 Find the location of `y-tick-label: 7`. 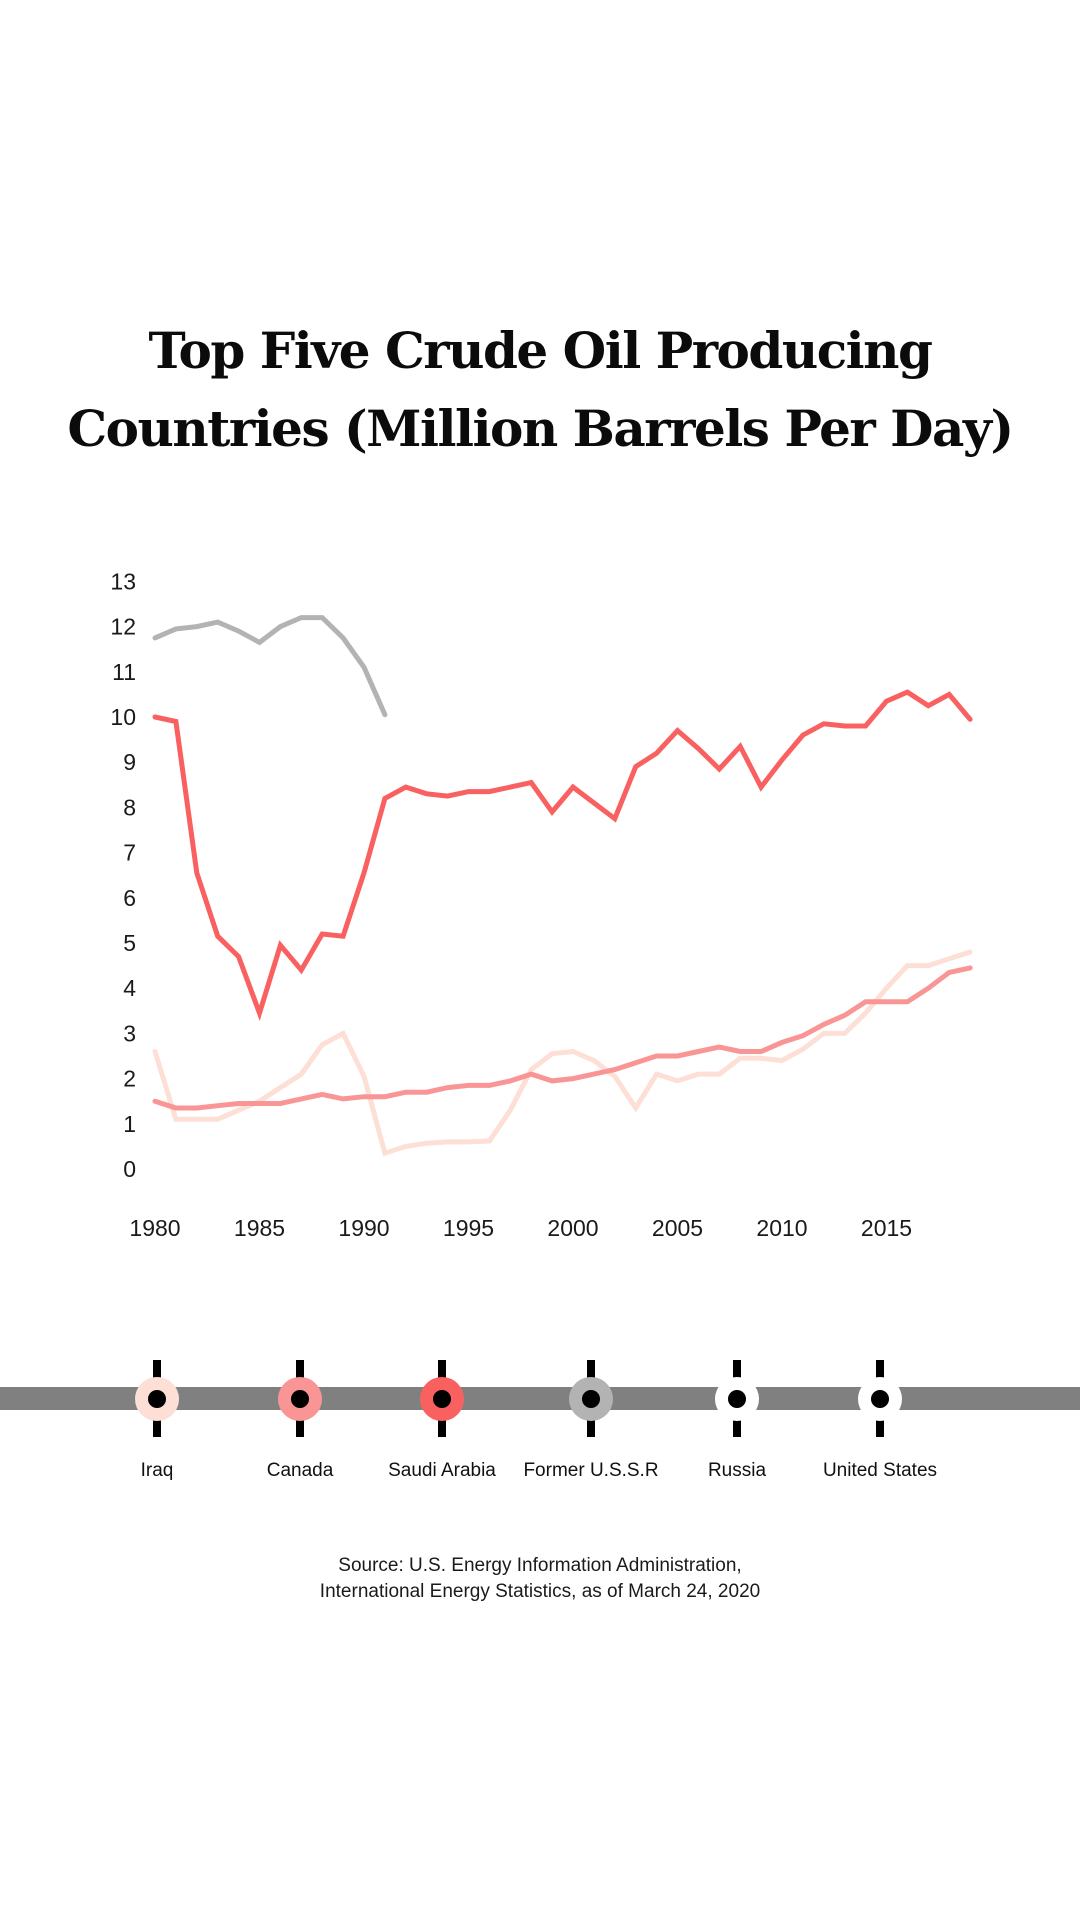

y-tick-label: 7 is located at coordinates (129, 853).